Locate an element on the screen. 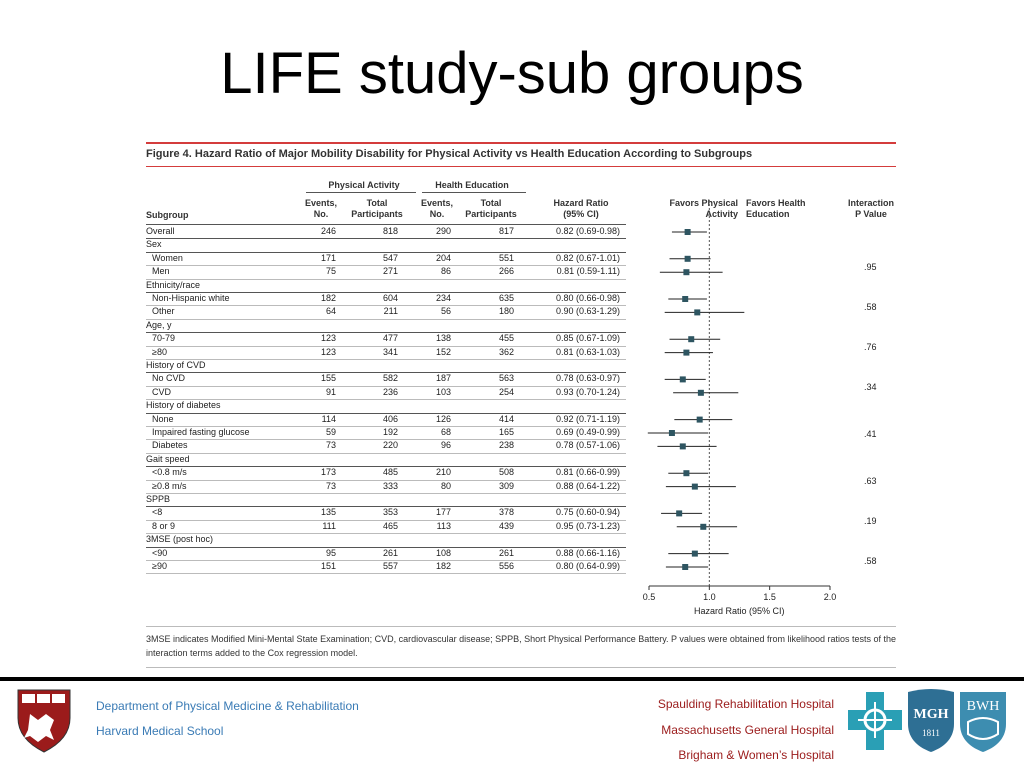 This screenshot has height=768, width=1024. subgroup-header: Age, y is located at coordinates (159, 324).